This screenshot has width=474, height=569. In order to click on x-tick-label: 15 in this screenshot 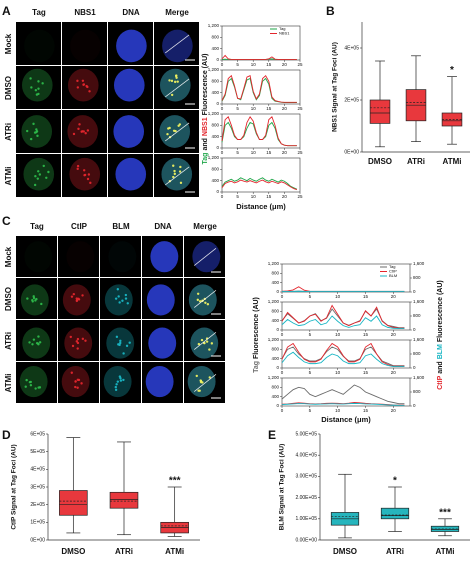, I will do `click(269, 152)`.